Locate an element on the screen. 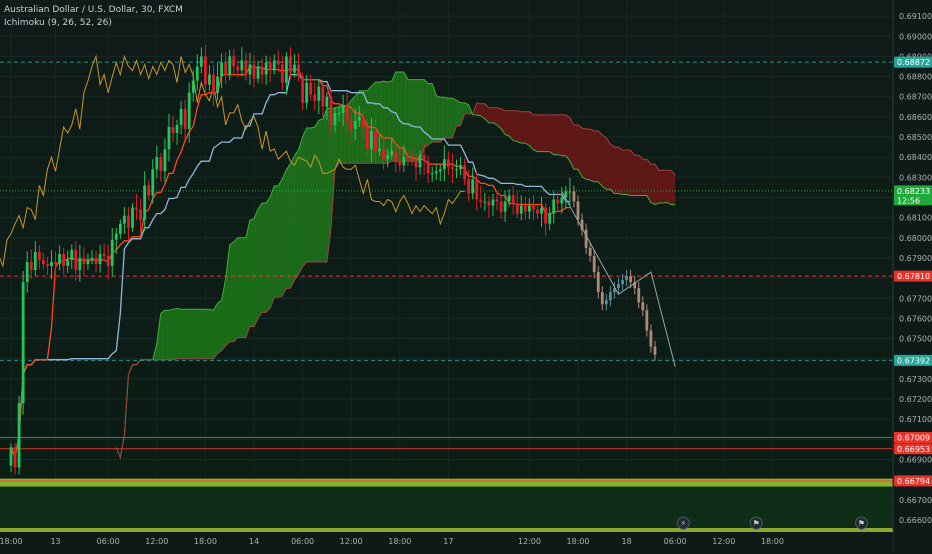 This screenshot has height=554, width=932. time-tick-label: 13 is located at coordinates (55, 541).